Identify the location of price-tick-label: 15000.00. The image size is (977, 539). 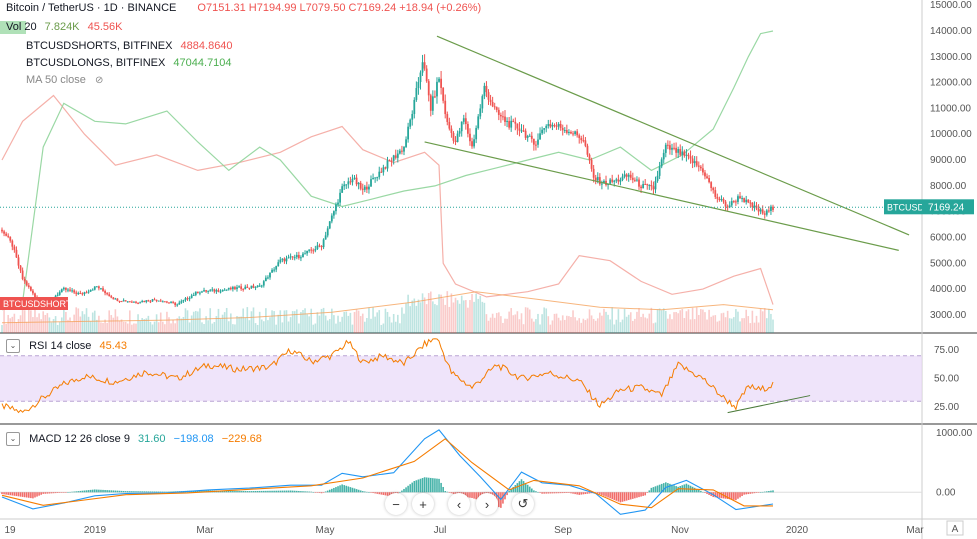
(951, 5).